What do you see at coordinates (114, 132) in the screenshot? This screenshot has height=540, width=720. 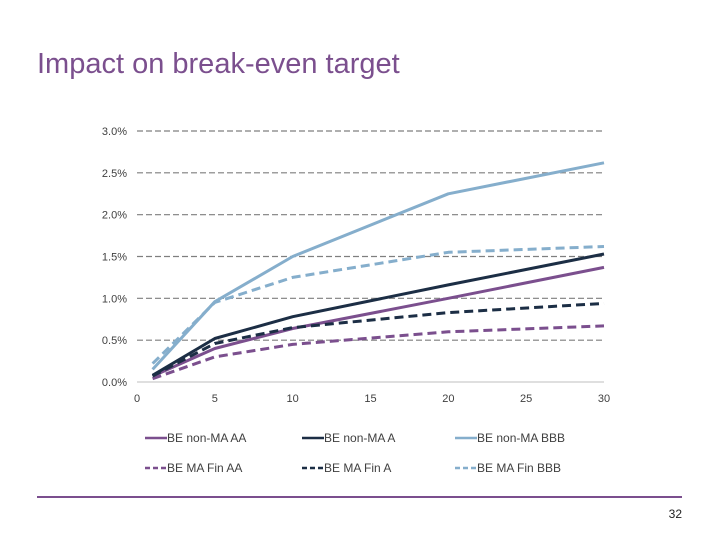 I see `y-tick-label: 3.0%` at bounding box center [114, 132].